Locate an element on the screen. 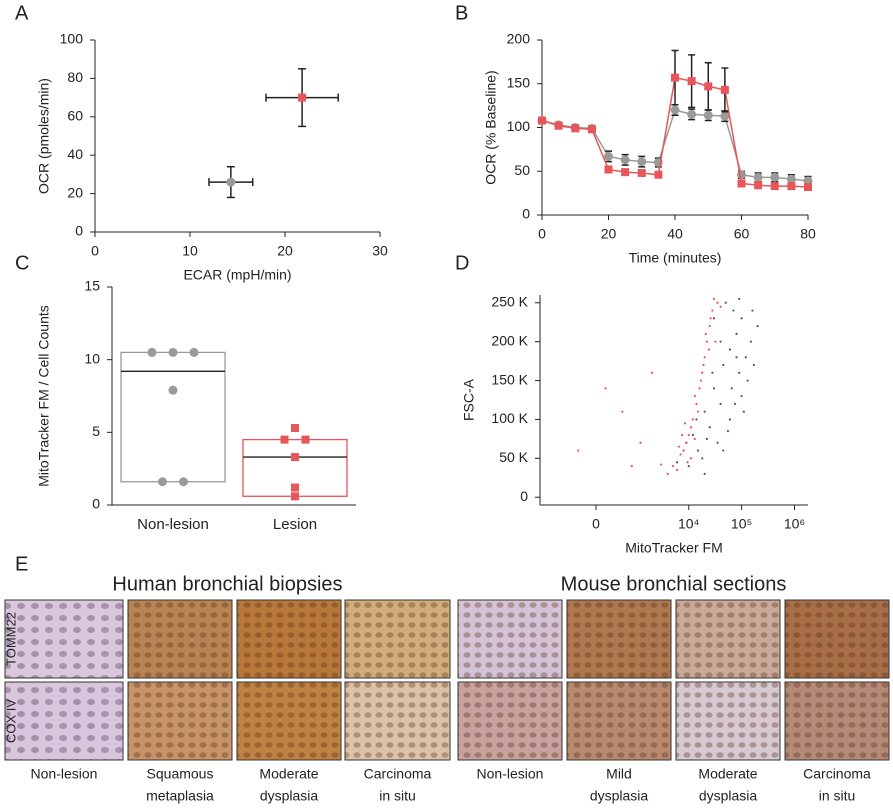 This screenshot has width=893, height=812. series-line is located at coordinates (675, 145).